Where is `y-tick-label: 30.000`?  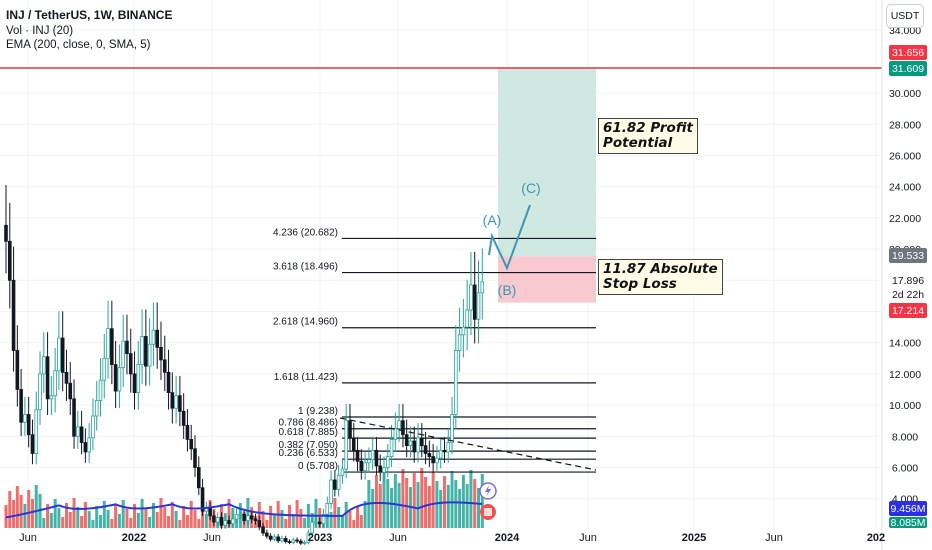 y-tick-label: 30.000 is located at coordinates (905, 94).